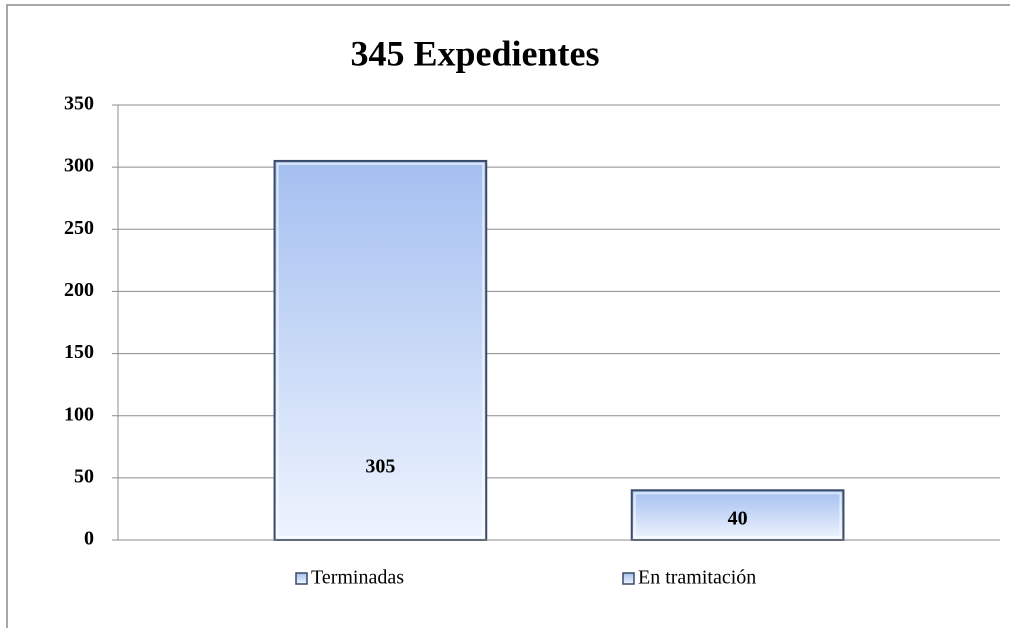 The height and width of the screenshot is (628, 1010). I want to click on y-tick-label: 300, so click(79, 166).